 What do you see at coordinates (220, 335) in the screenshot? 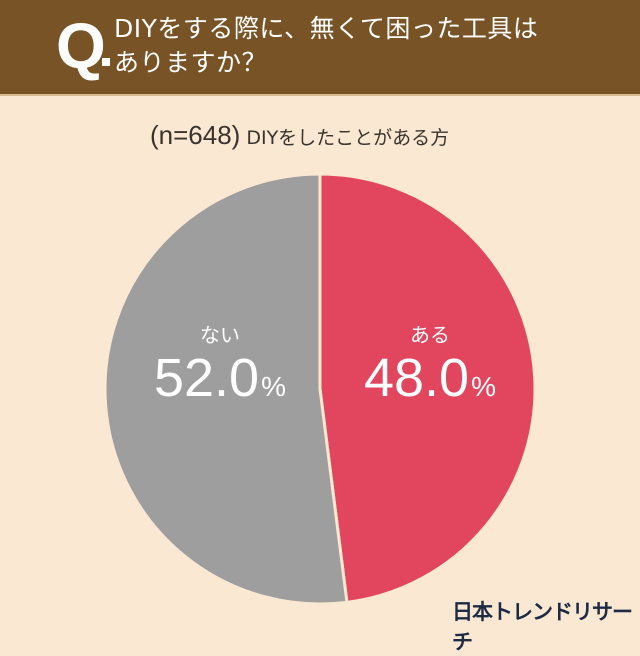
I see `slice-name: ない` at bounding box center [220, 335].